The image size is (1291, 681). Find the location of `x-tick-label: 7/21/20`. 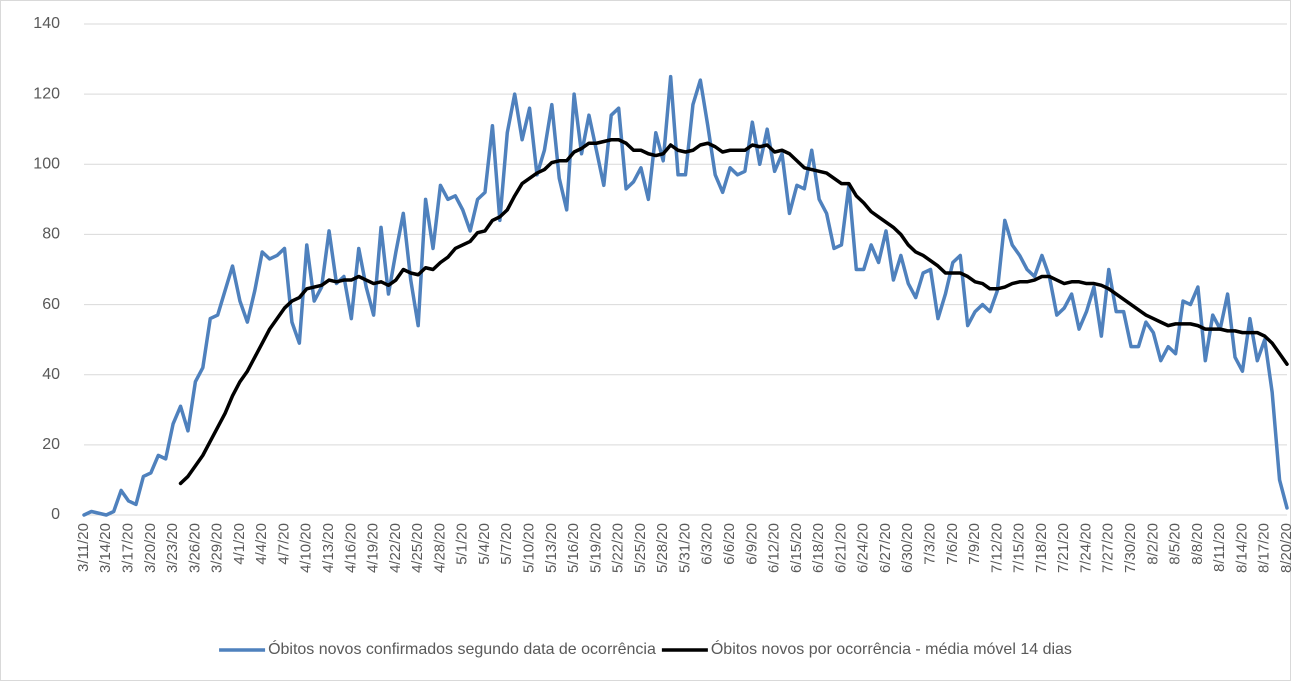

x-tick-label: 7/21/20 is located at coordinates (1063, 548).